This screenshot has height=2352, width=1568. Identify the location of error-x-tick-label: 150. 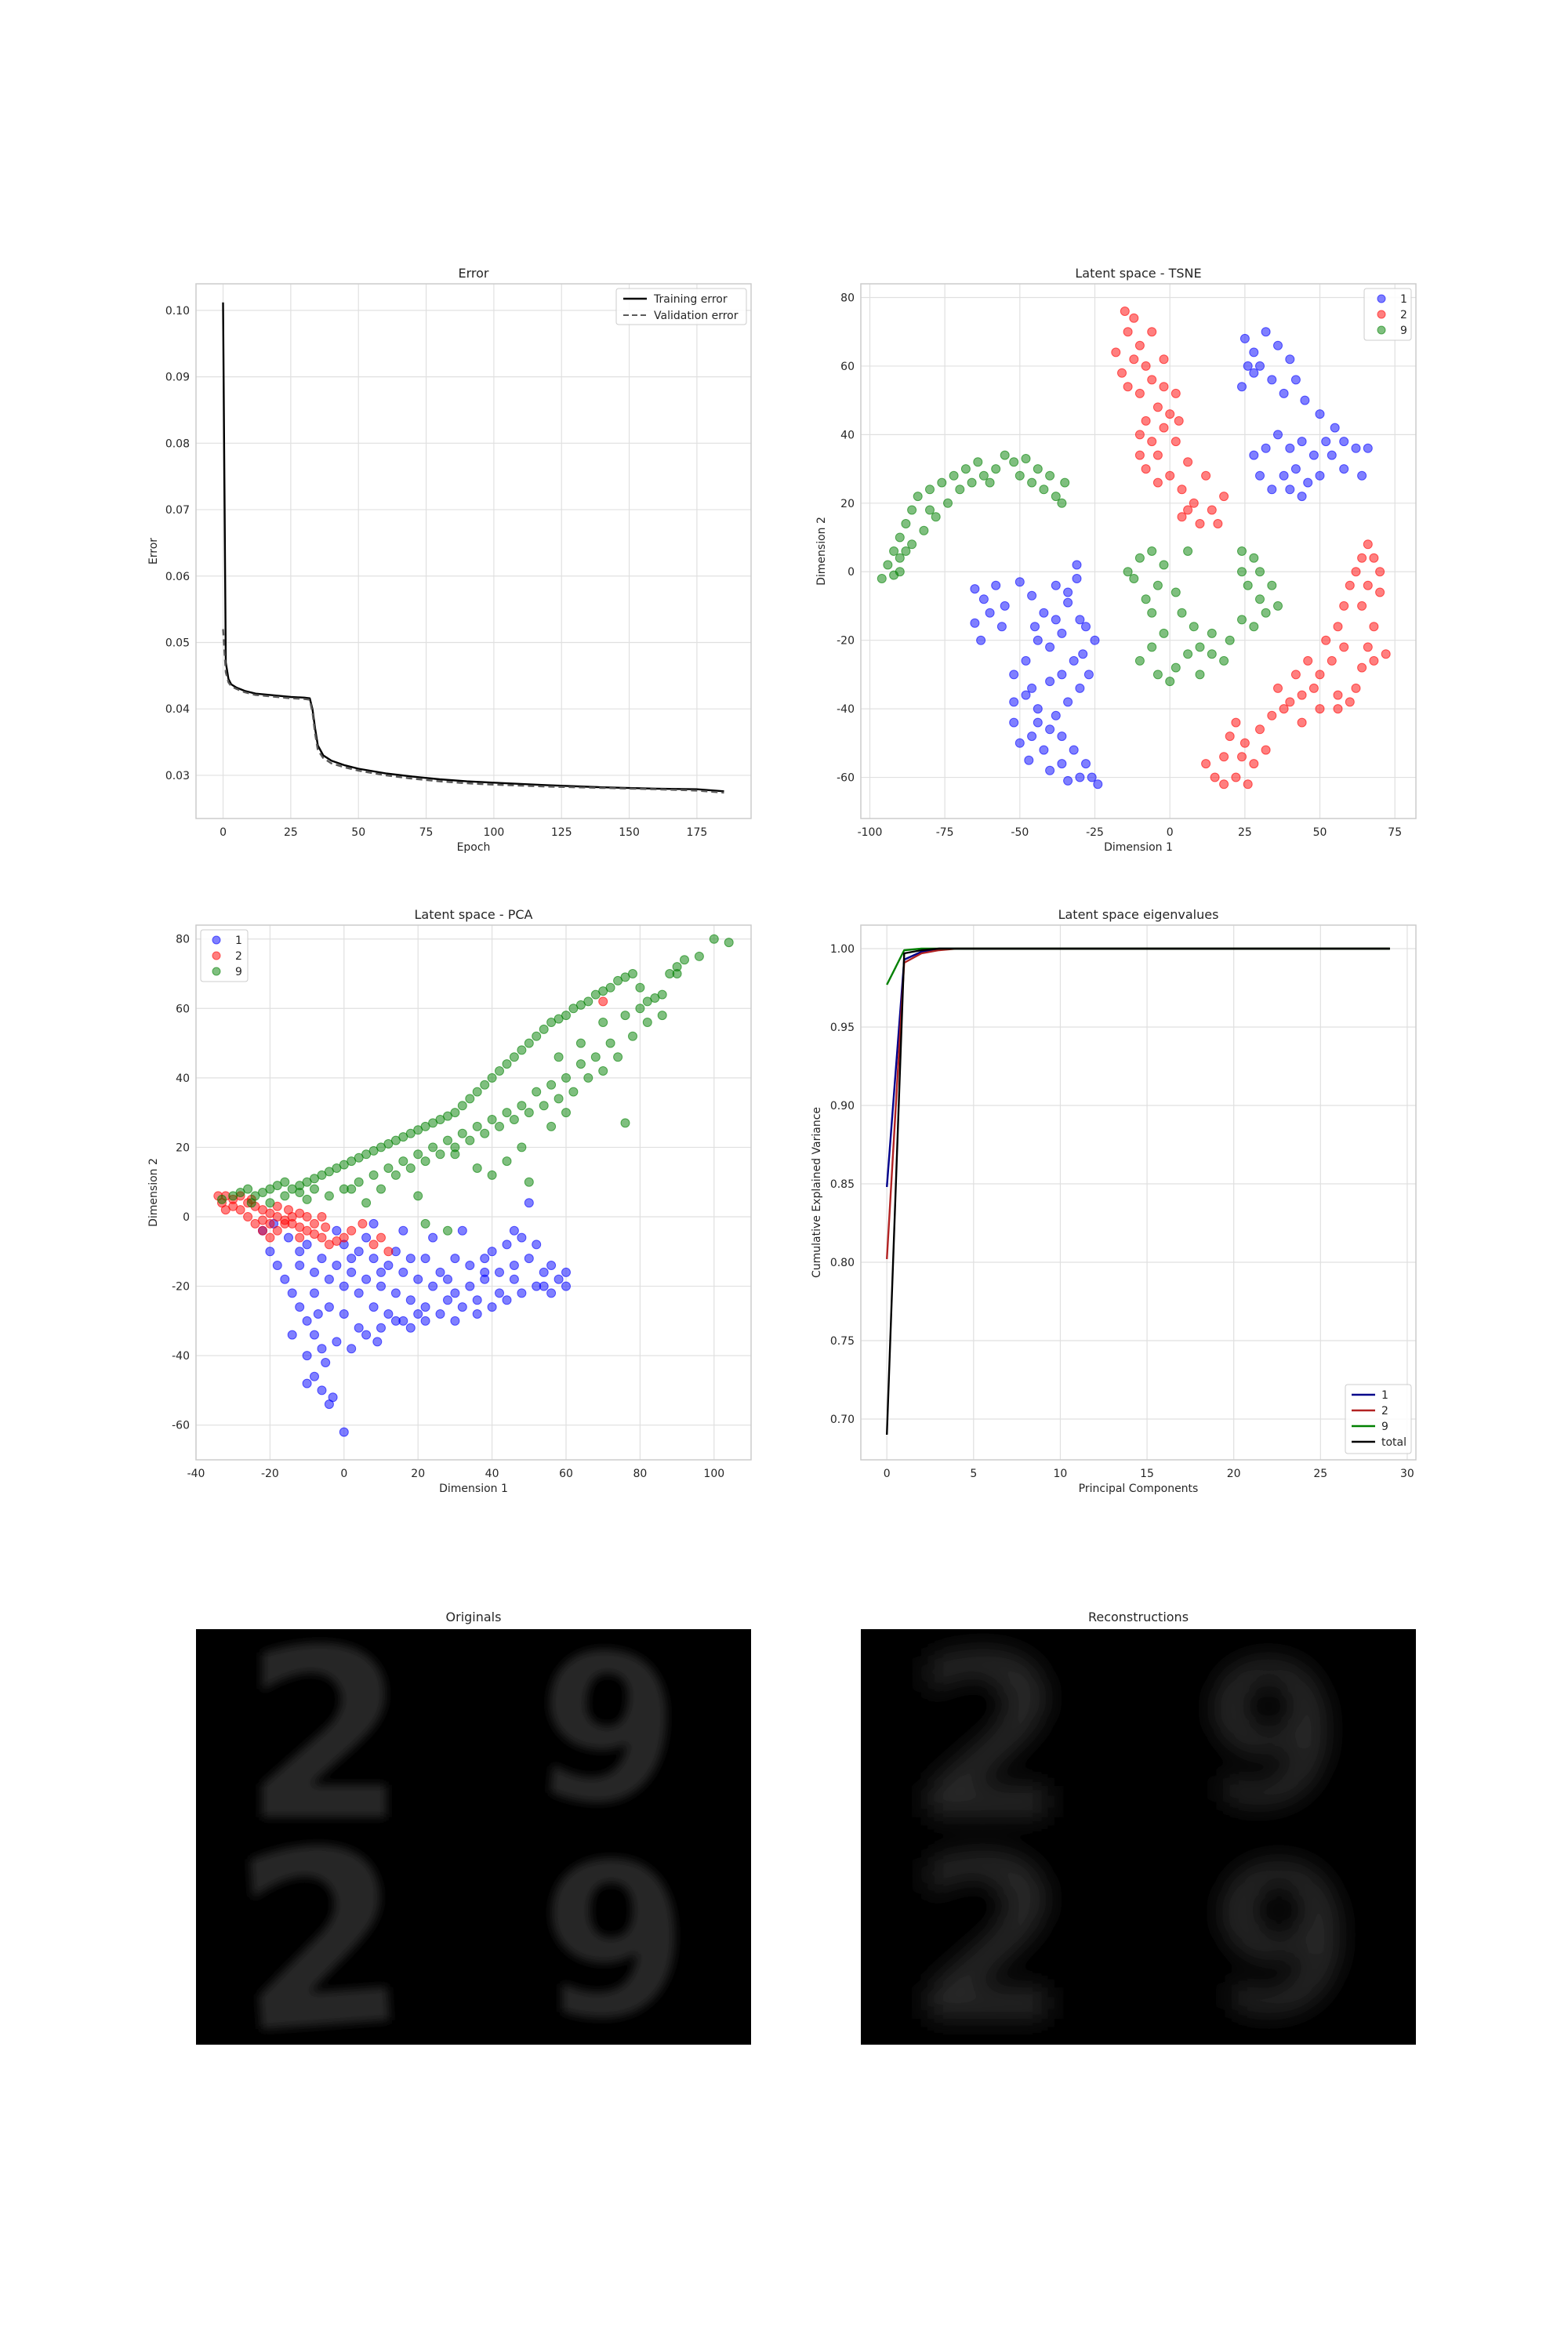
(629, 833).